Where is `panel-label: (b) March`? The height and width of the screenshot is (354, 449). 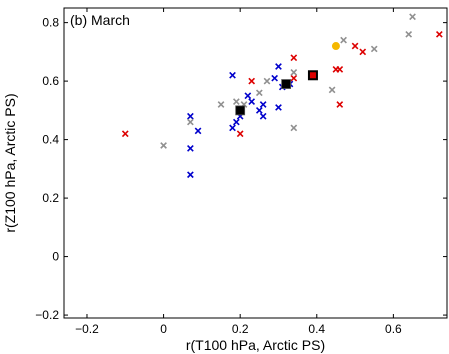
panel-label: (b) March is located at coordinates (100, 20).